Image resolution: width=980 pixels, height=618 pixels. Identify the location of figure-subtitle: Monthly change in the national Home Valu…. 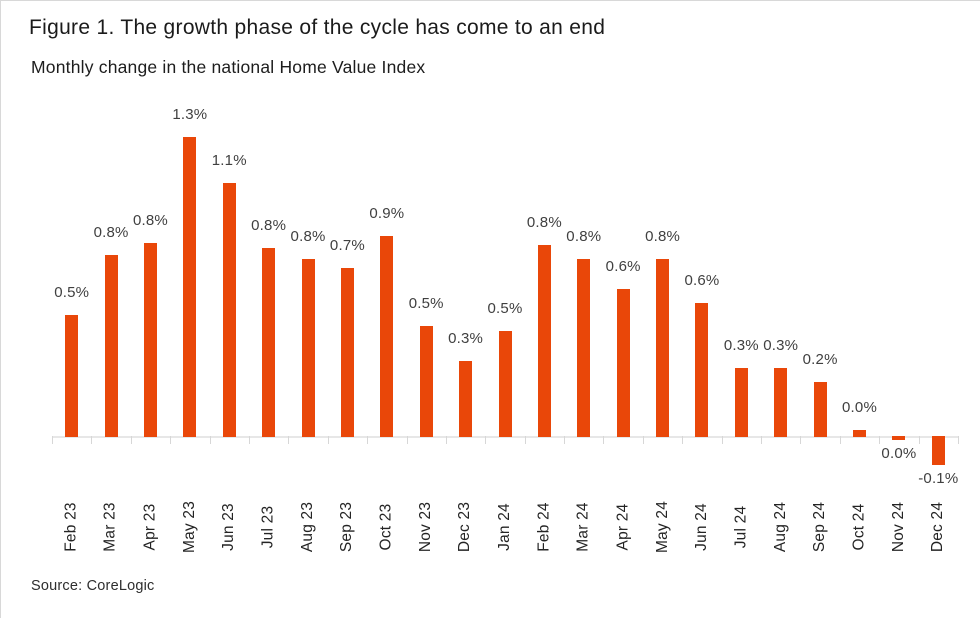
(228, 67).